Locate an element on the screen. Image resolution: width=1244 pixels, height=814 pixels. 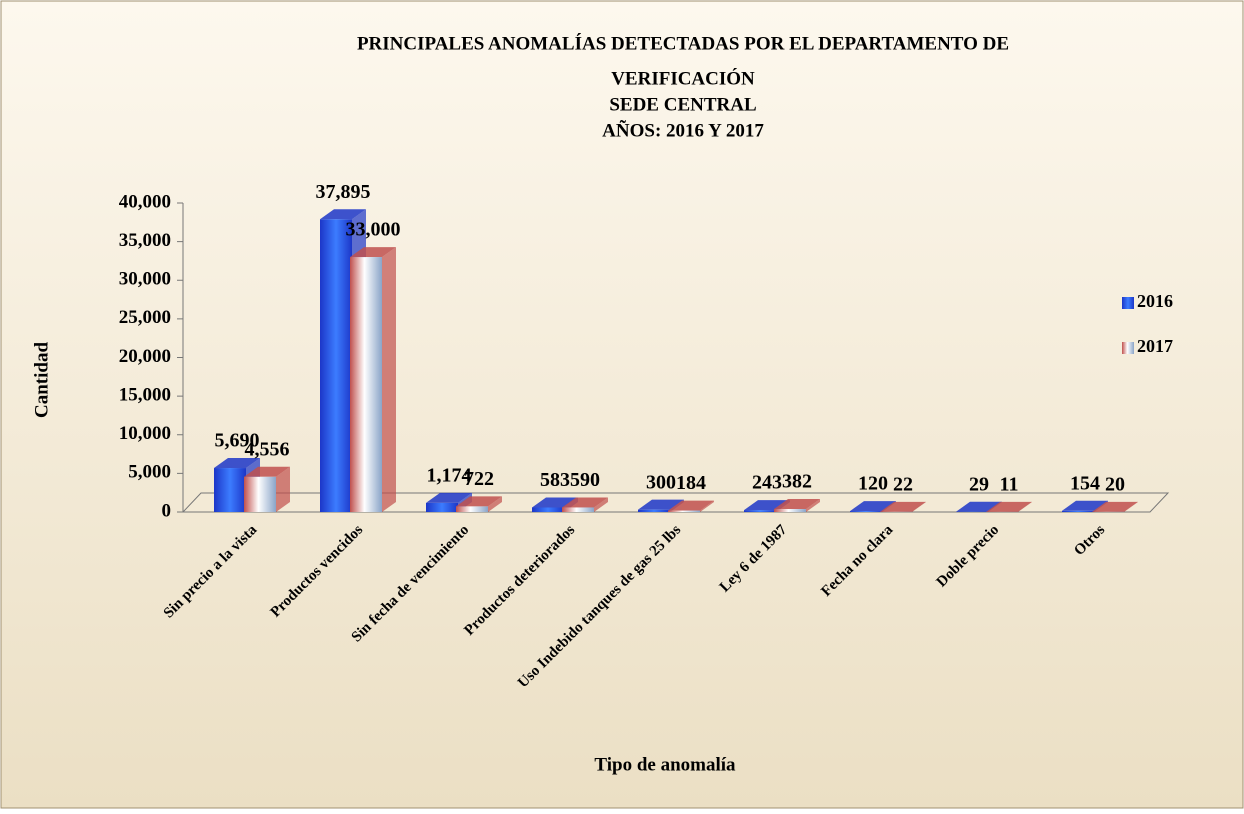
legend-label: 2017 is located at coordinates (1155, 346).